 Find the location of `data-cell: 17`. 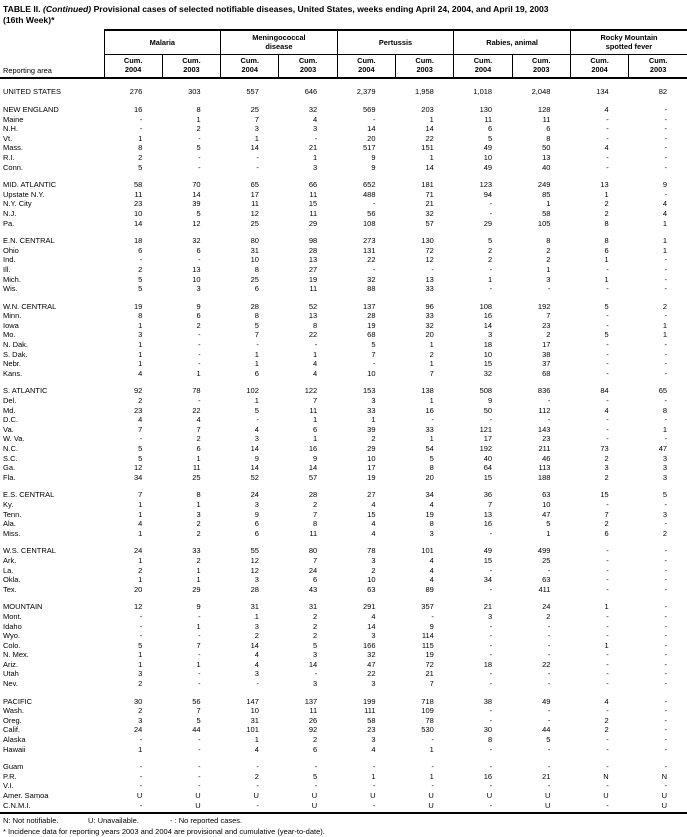

data-cell: 17 is located at coordinates (488, 439).